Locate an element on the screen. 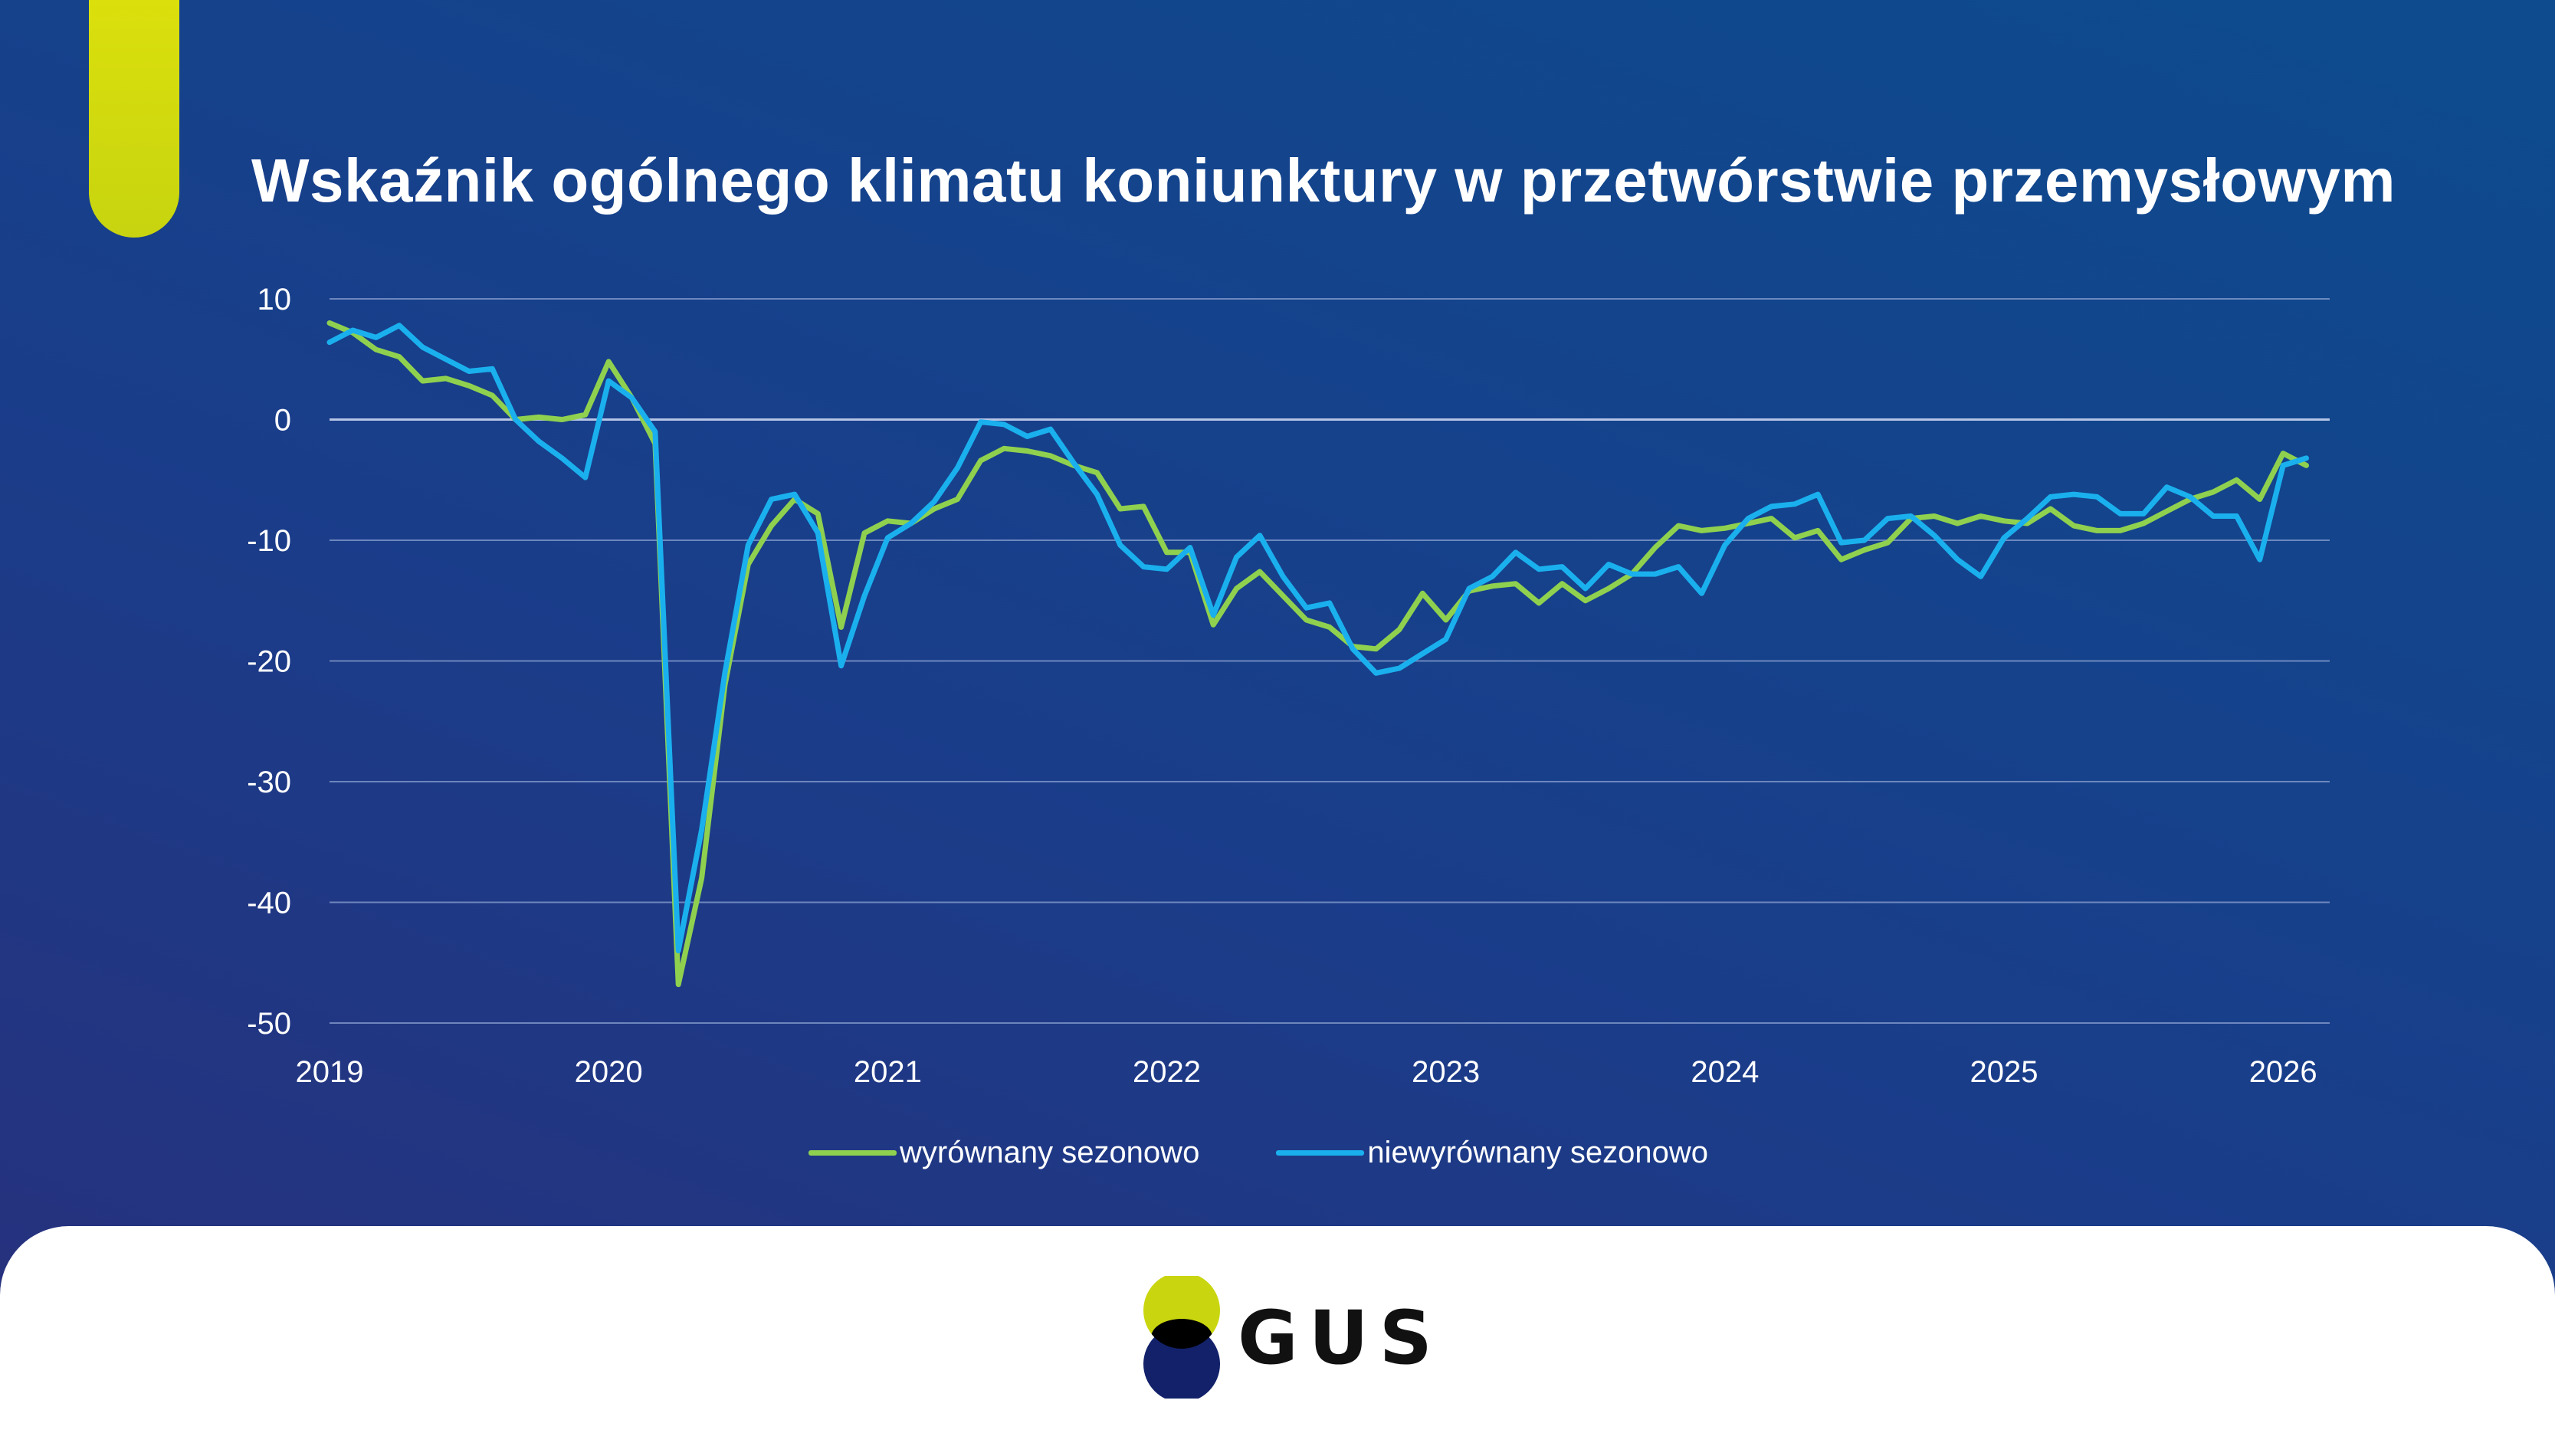  x-tick-label: 2023 is located at coordinates (1446, 1072).